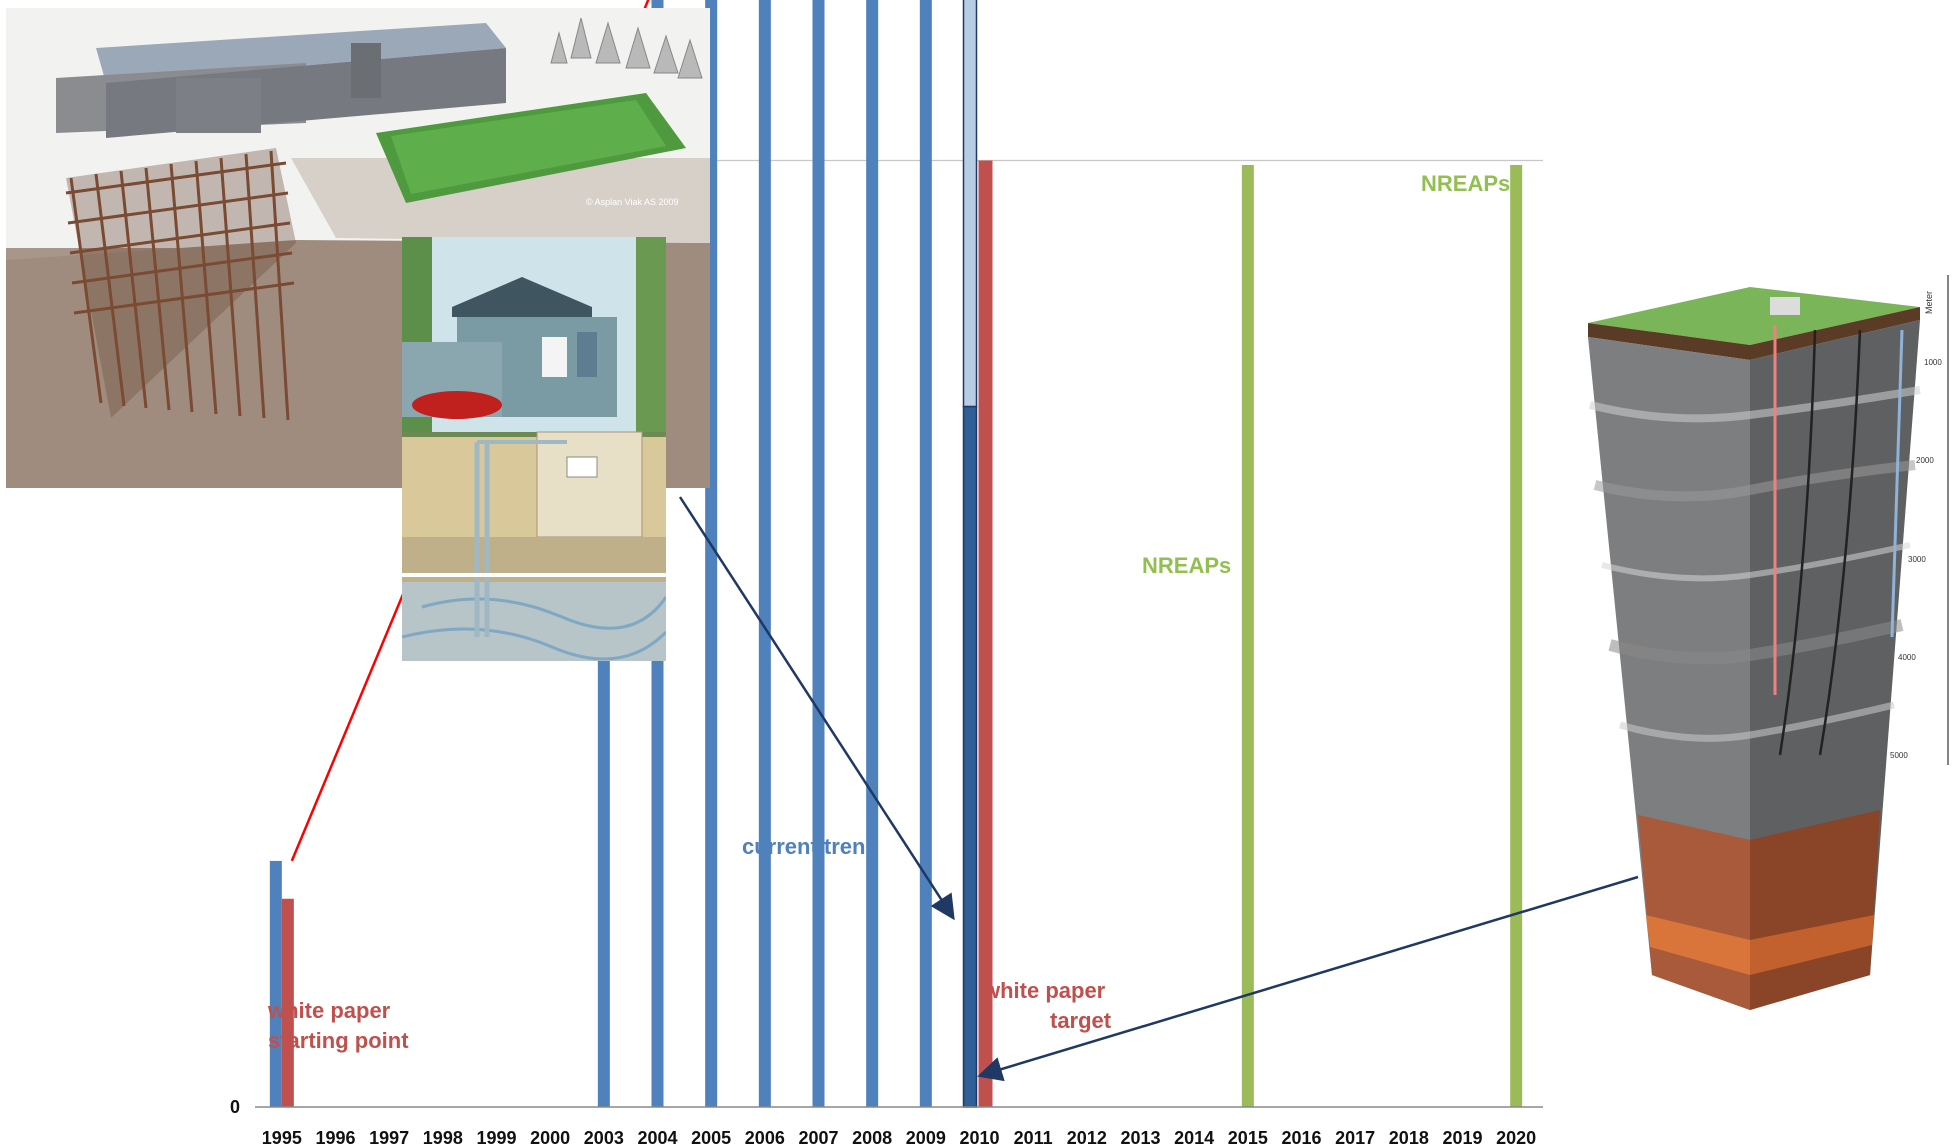 Image resolution: width=1960 pixels, height=1148 pixels. What do you see at coordinates (329, 1010) in the screenshot?
I see `annotation-white-paper-start: white paper` at bounding box center [329, 1010].